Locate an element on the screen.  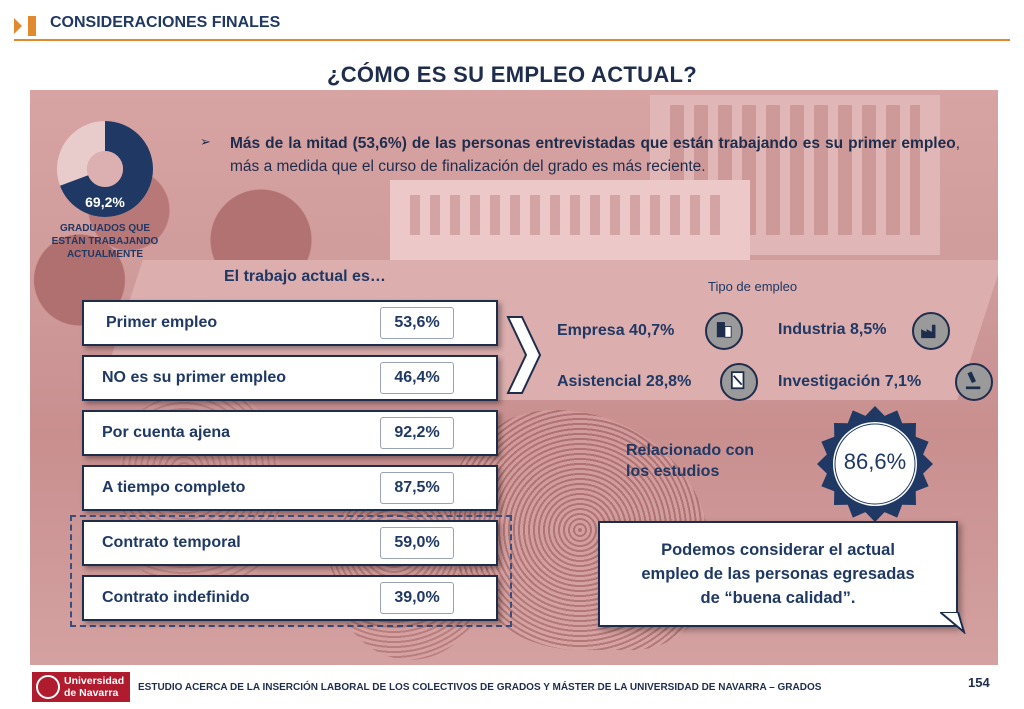
stat-value: 92,2% is located at coordinates (417, 433).